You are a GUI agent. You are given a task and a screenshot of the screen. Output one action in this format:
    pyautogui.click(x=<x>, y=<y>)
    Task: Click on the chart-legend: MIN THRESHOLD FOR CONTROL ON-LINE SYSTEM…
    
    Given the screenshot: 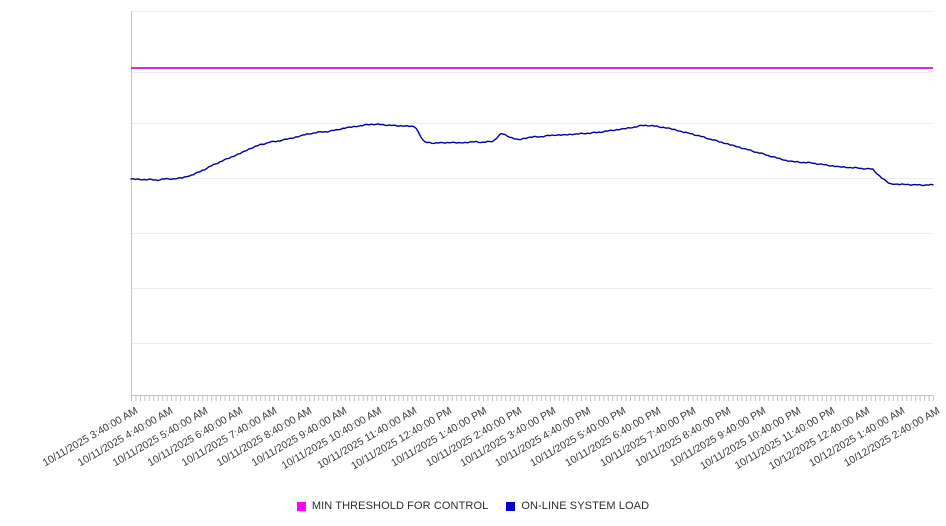 What is the action you would take?
    pyautogui.click(x=473, y=506)
    